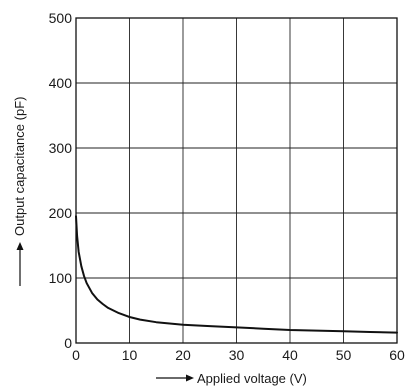 This screenshot has height=388, width=417. Describe the element at coordinates (61, 18) in the screenshot. I see `y-tick-label: 500` at that location.